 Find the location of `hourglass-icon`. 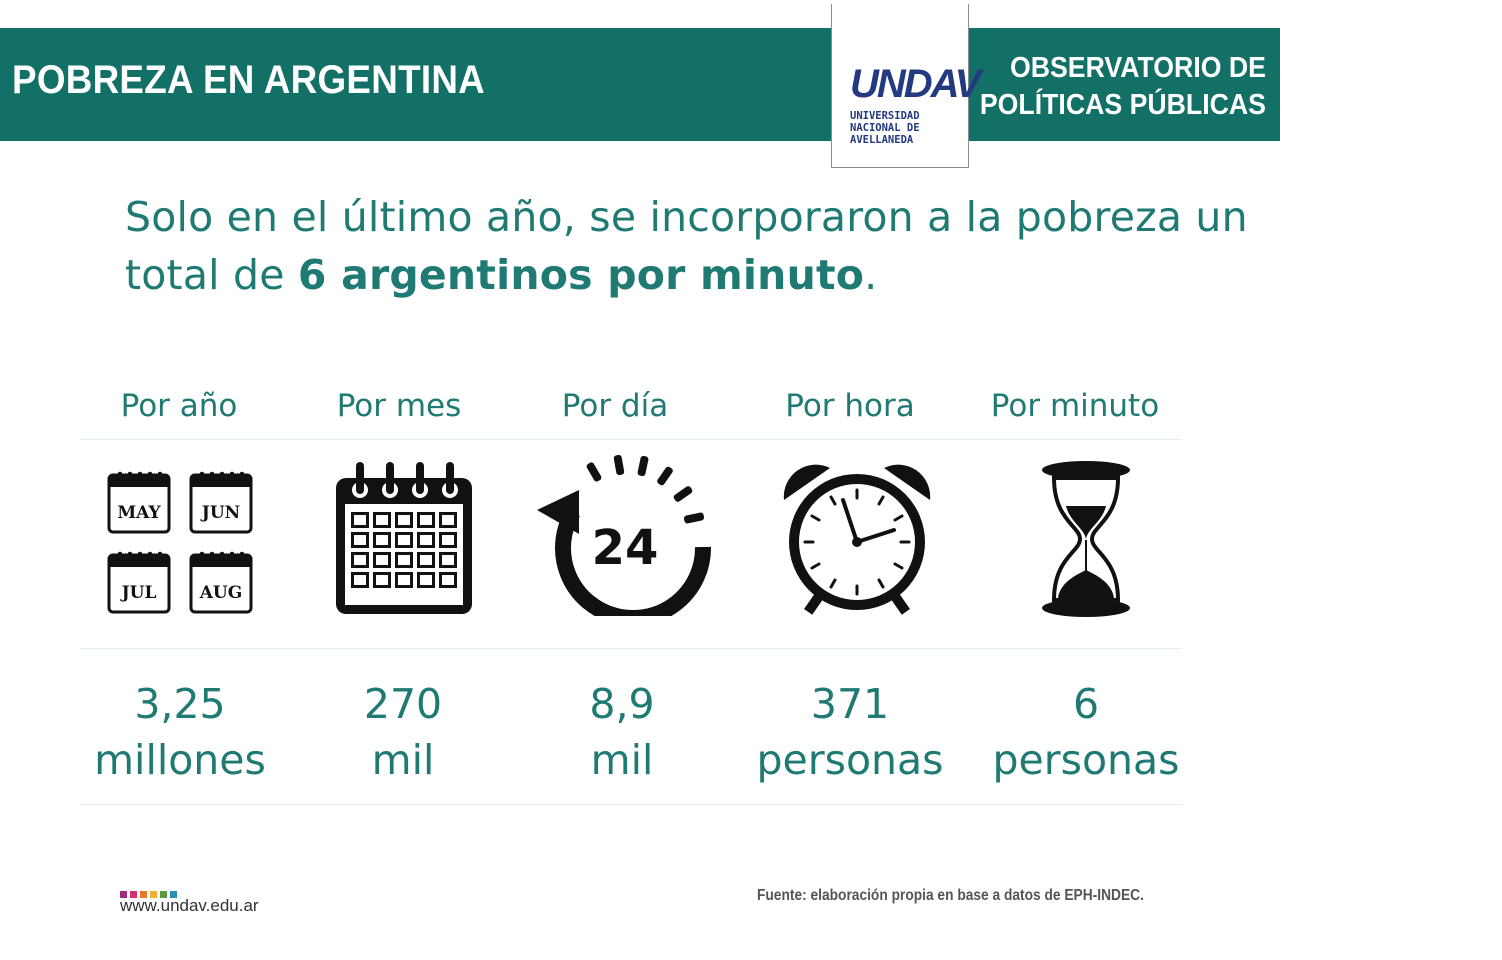

hourglass-icon is located at coordinates (1086, 539).